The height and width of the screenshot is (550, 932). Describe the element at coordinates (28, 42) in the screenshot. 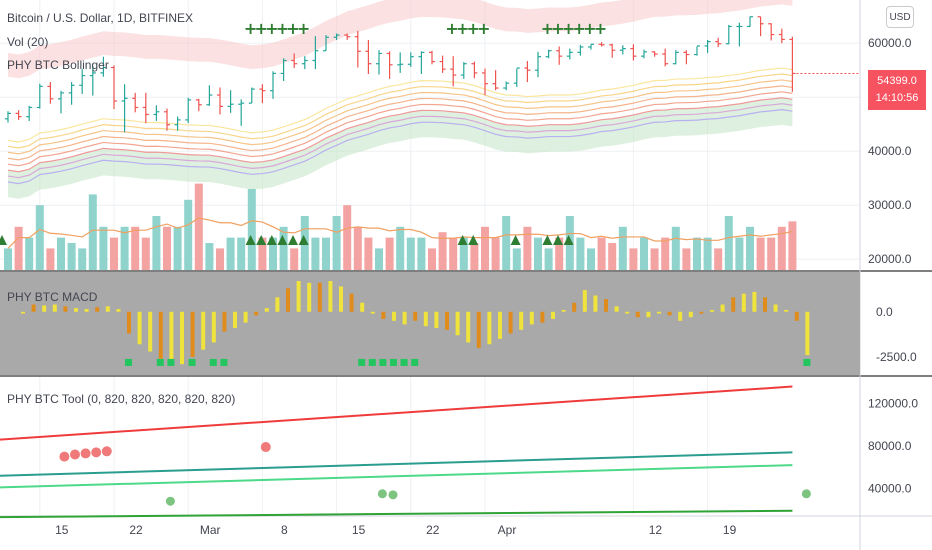

I see `vol-legend: Vol (20)` at that location.